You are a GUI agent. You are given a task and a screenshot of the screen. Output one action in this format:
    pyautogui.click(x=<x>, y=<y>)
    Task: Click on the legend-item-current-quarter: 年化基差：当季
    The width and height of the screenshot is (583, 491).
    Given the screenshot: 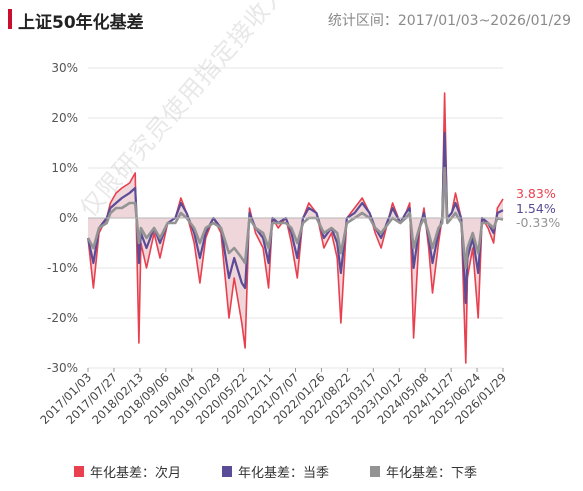 What is the action you would take?
    pyautogui.click(x=275, y=471)
    